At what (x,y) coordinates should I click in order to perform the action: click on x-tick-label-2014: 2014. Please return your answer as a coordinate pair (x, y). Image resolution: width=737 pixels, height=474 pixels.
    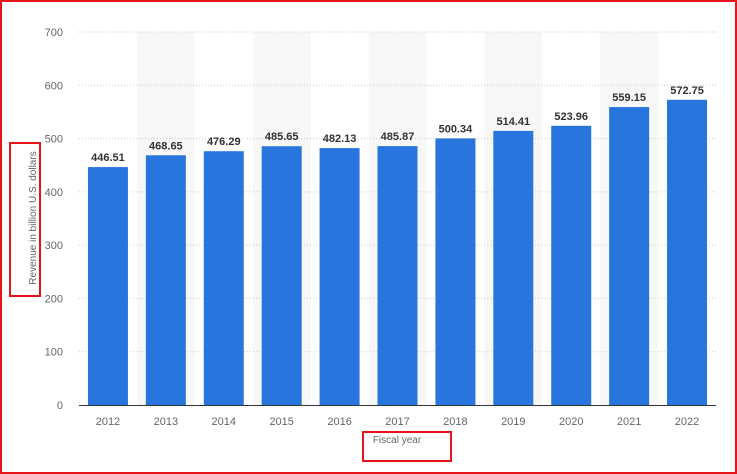
    Looking at the image, I should click on (224, 422).